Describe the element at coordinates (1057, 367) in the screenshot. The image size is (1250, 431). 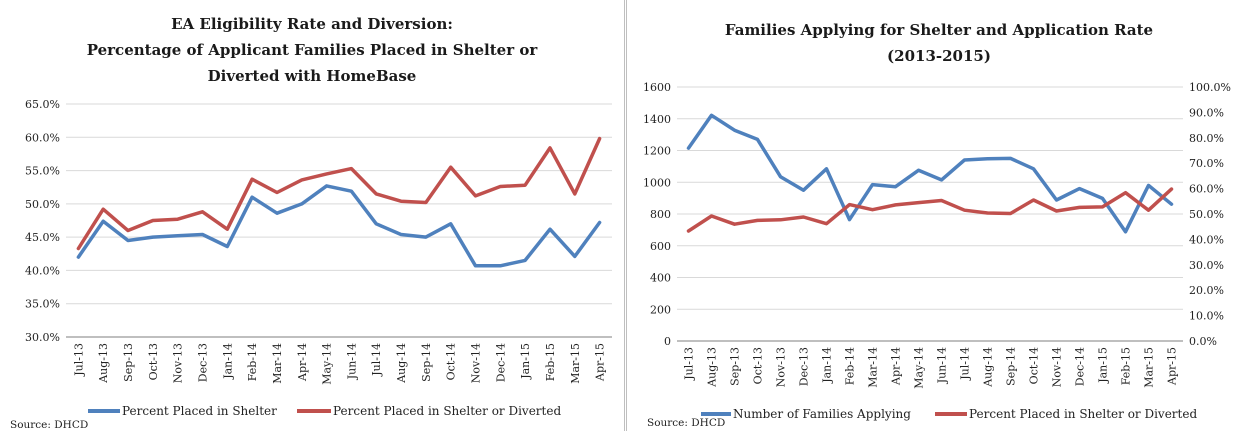
I see `right-x-tick-label: Nov-14` at that location.